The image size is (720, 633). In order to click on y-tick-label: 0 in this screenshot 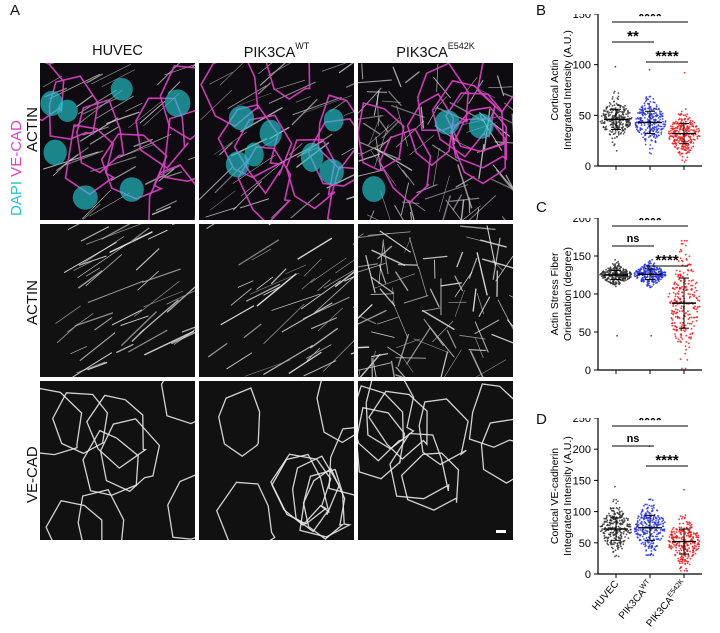, I will do `click(588, 371)`.